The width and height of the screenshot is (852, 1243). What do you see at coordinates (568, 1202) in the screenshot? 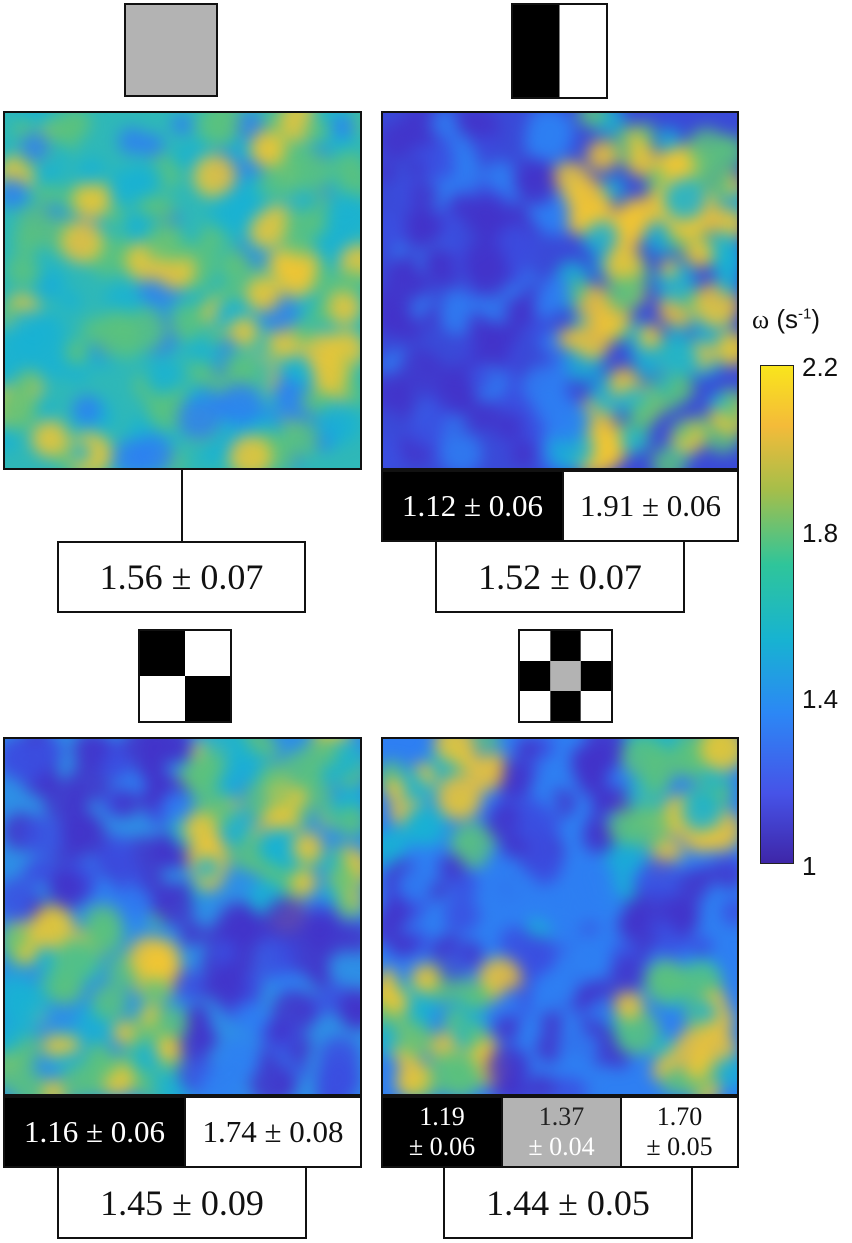
I see `mean-value-cross: 1.44 ± 0.05` at bounding box center [568, 1202].